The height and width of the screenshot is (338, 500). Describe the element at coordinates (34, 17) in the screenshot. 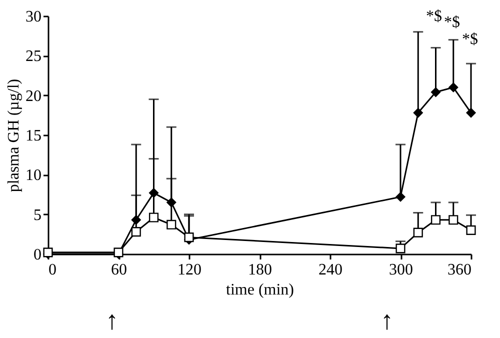

I see `y-tick-label: 30` at that location.